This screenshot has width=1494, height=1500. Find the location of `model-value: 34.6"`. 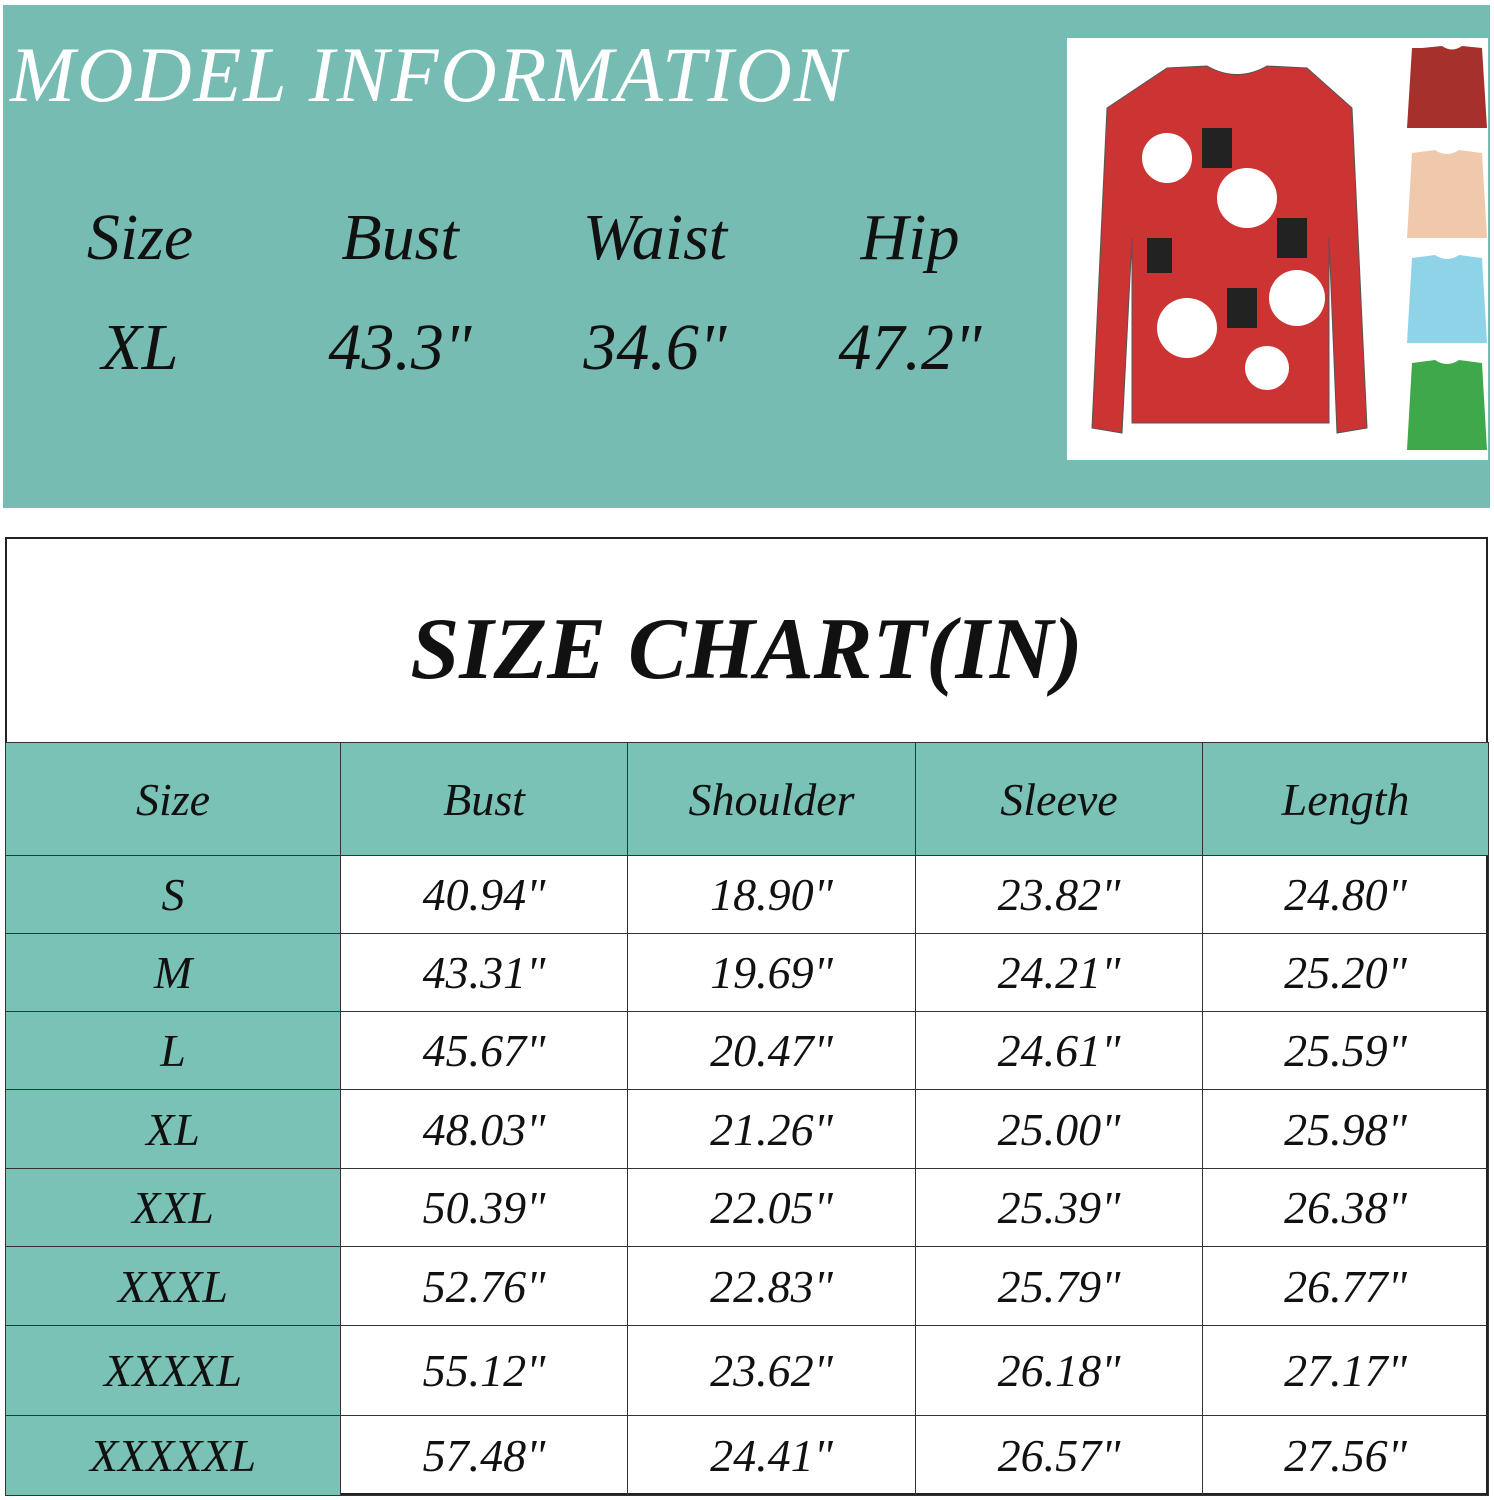

model-value: 34.6" is located at coordinates (655, 347).